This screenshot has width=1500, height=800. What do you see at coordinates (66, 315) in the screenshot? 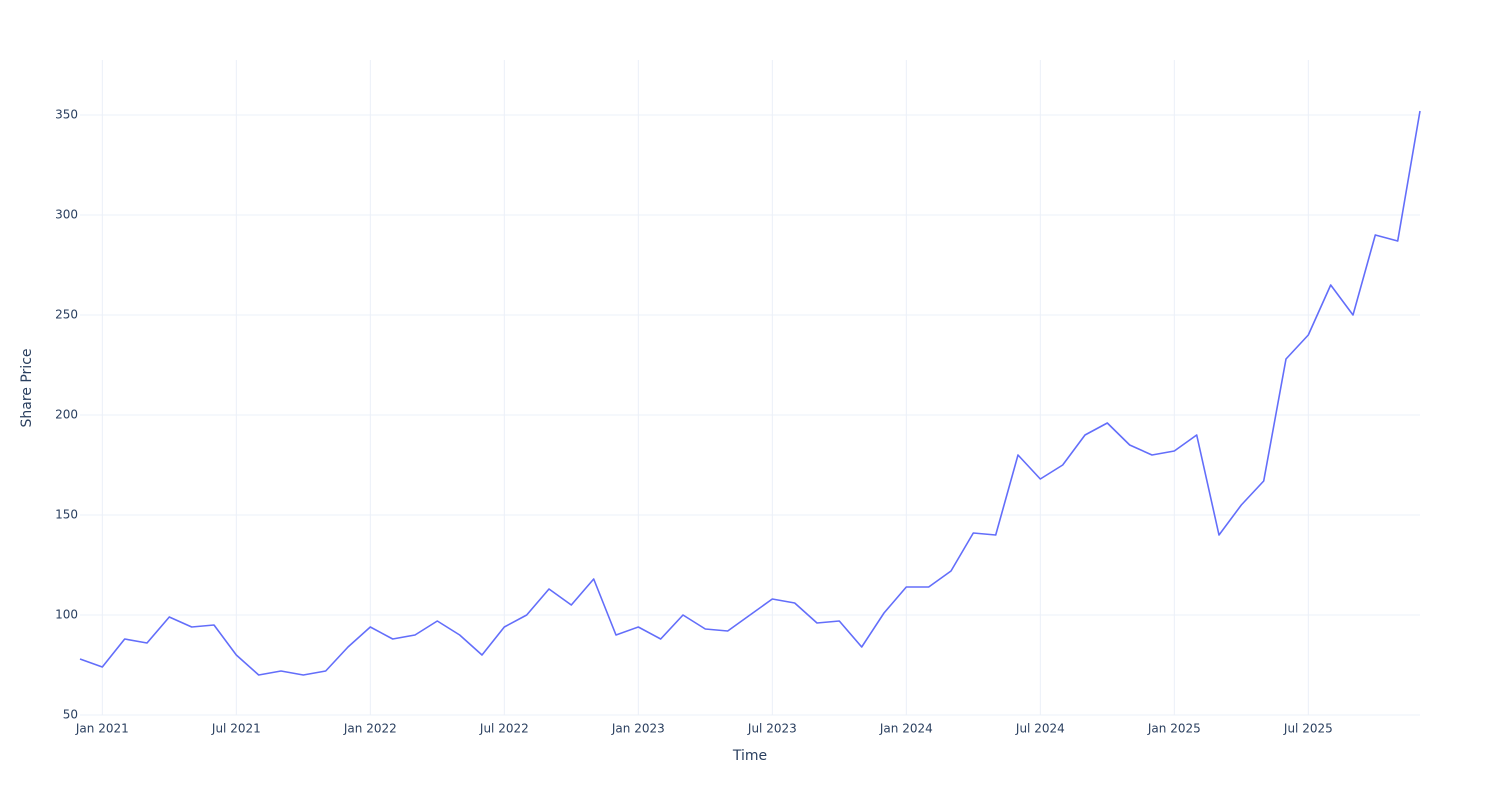
I see `y-tick-label: 250` at bounding box center [66, 315].